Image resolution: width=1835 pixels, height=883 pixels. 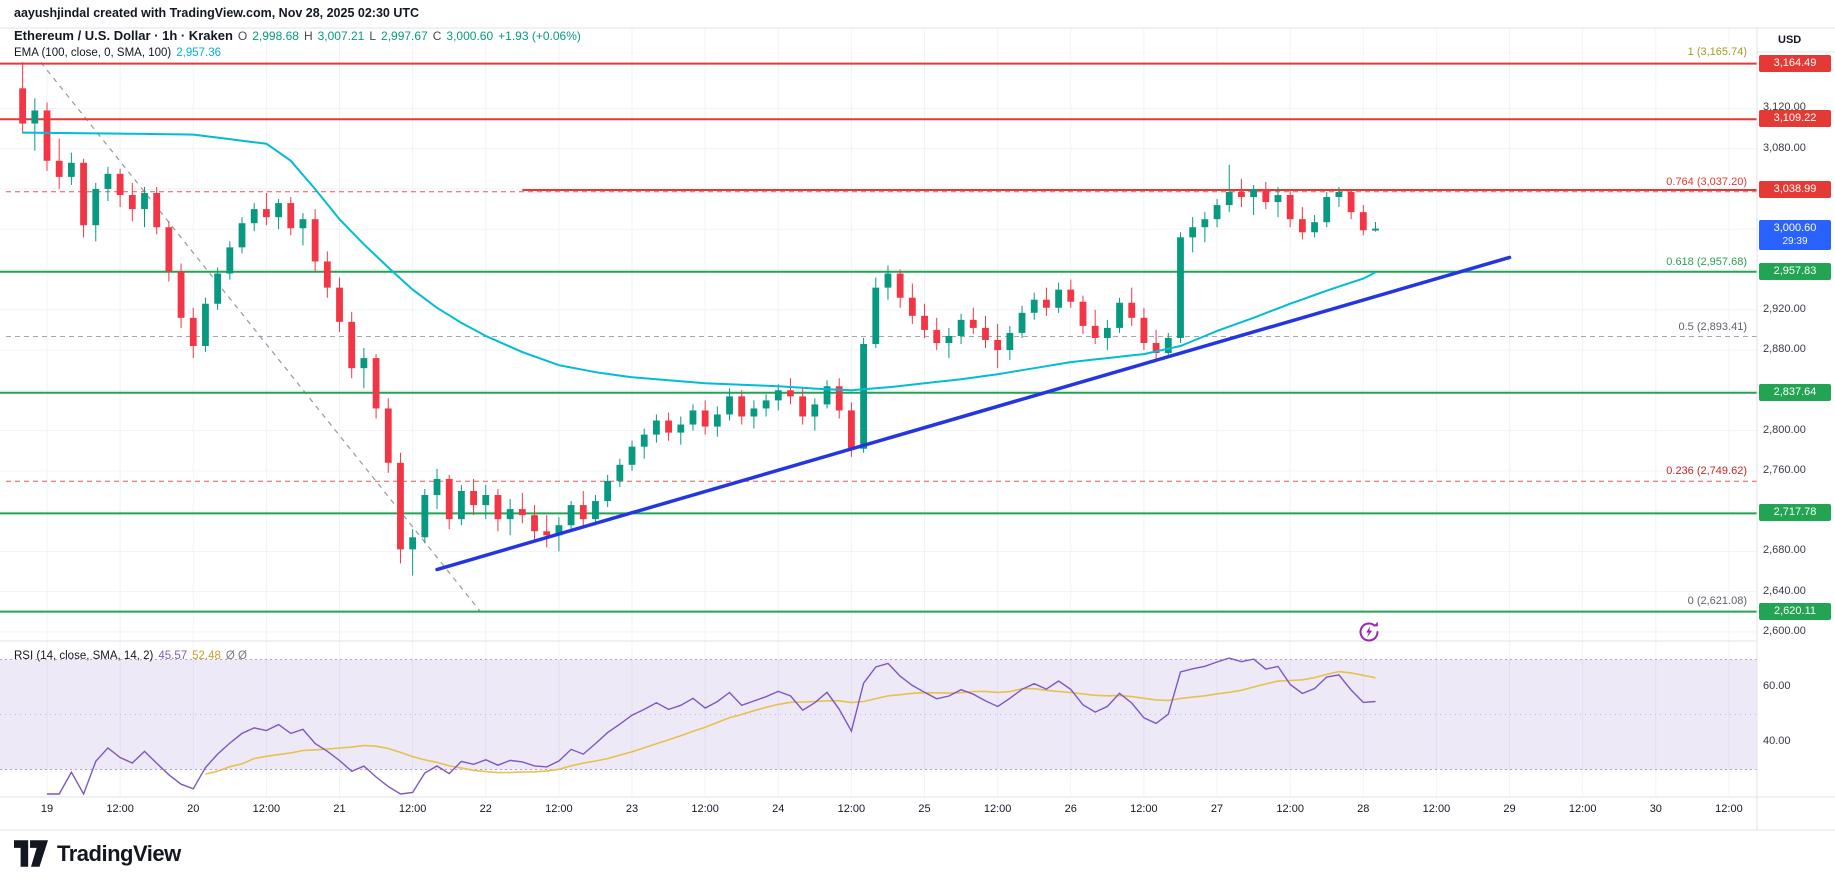 I want to click on price-change: +1.93 (+0.06%), so click(x=539, y=36).